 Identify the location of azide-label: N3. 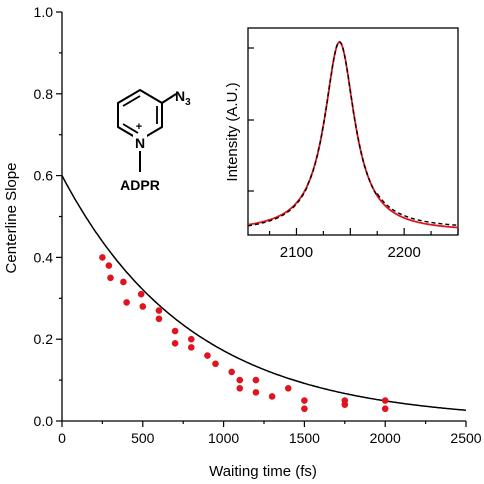
(183, 98).